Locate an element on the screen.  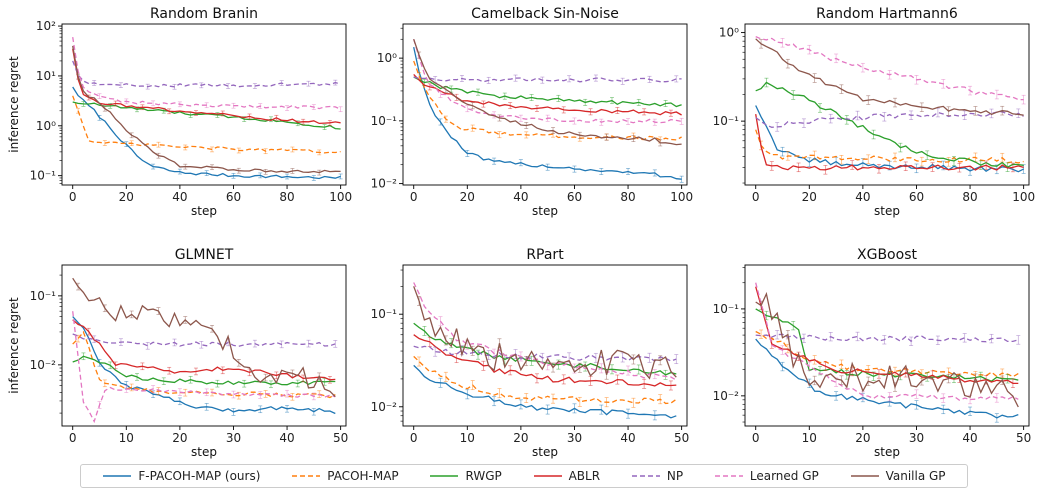
y-axis-label: inference regret is located at coordinates (14, 345).